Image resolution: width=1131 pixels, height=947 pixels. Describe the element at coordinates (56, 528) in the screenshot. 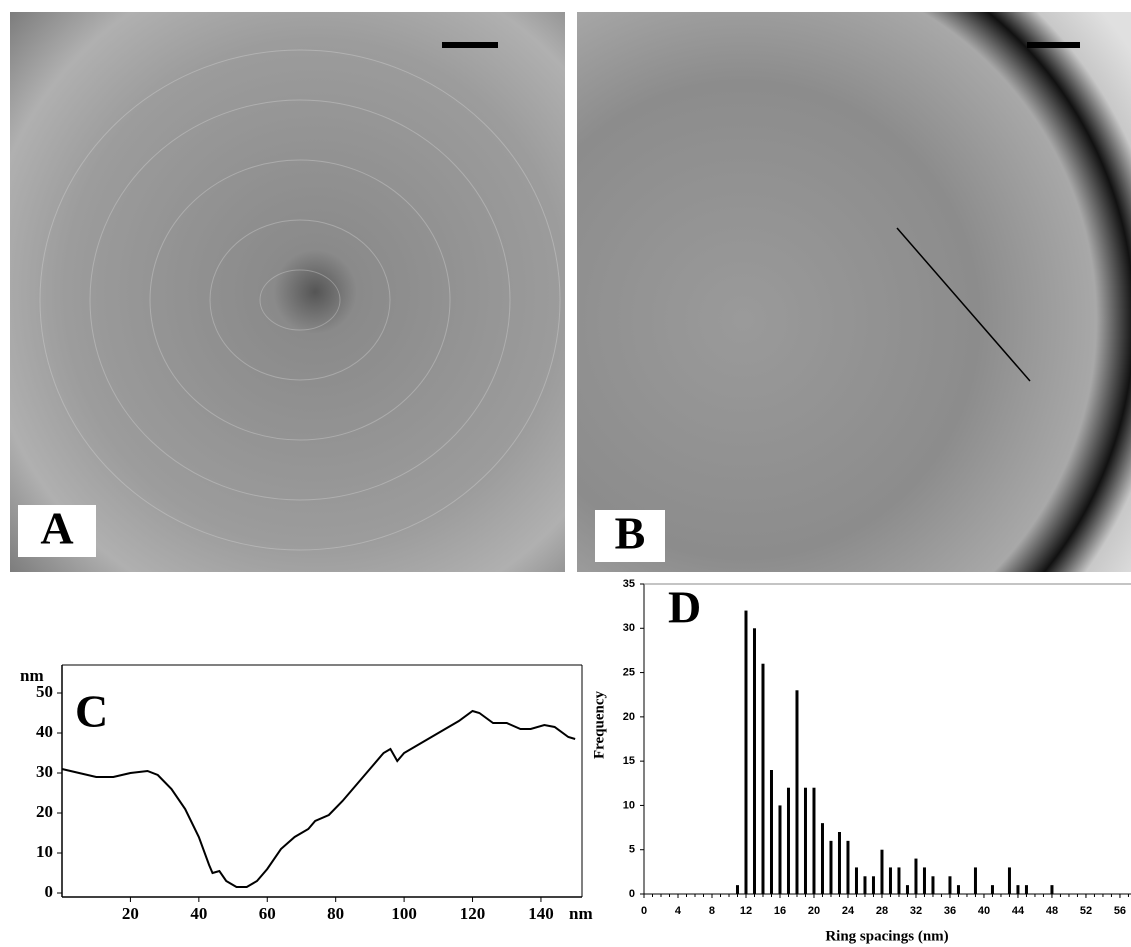

I see `panel-label: A` at that location.